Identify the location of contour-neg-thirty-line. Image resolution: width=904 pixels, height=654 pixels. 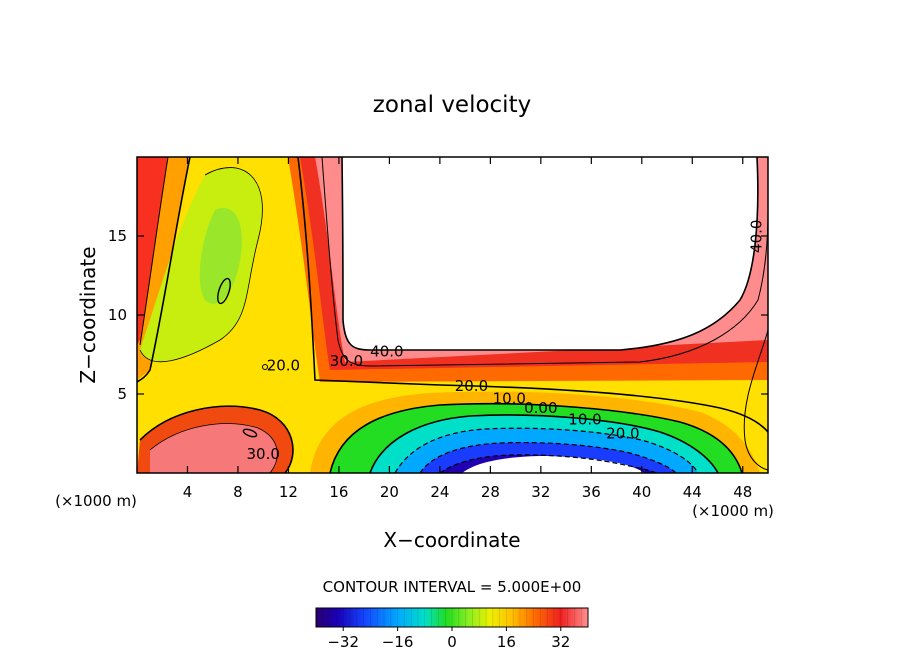
(548, 463).